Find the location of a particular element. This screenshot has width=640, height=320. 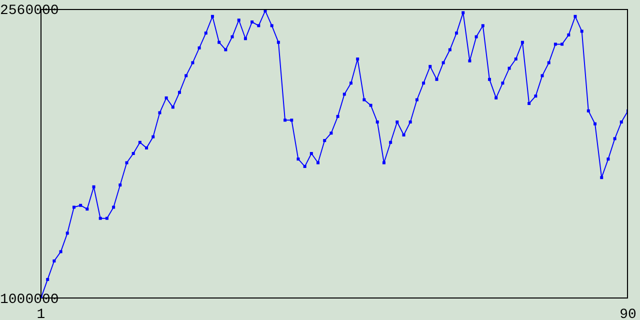

y-tick-label: 1000000 is located at coordinates (29, 300).